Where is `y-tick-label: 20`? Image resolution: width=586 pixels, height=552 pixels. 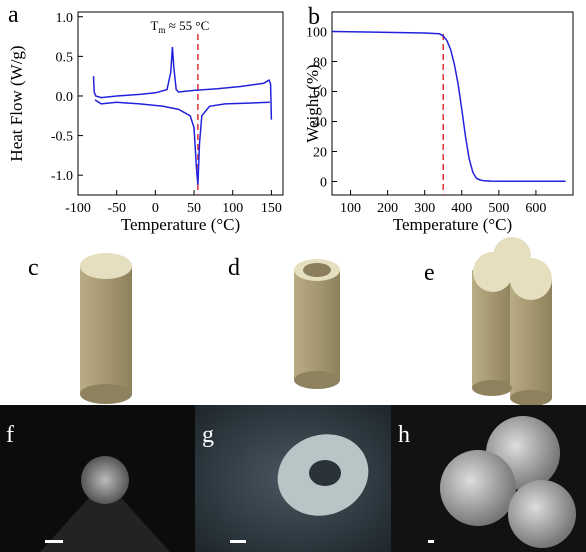 y-tick-label: 20 is located at coordinates (320, 153).